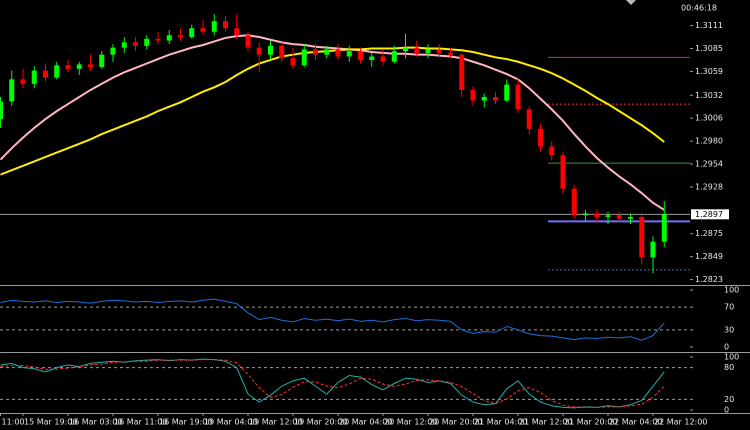  Describe the element at coordinates (729, 329) in the screenshot. I see `y-tick-label: 30` at that location.